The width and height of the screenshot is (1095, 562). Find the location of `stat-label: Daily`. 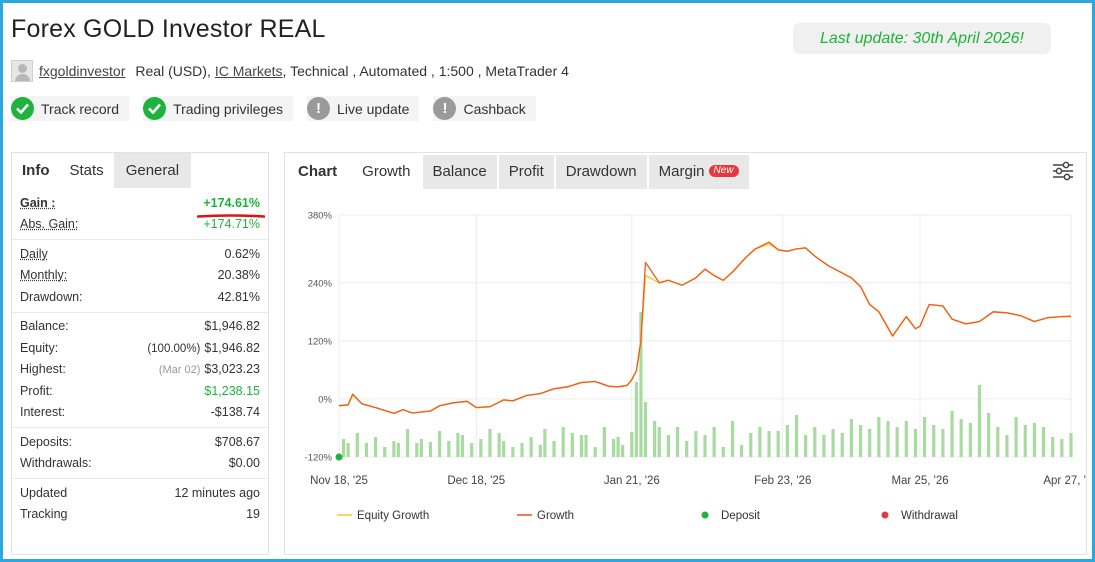

stat-label: Daily is located at coordinates (34, 253).